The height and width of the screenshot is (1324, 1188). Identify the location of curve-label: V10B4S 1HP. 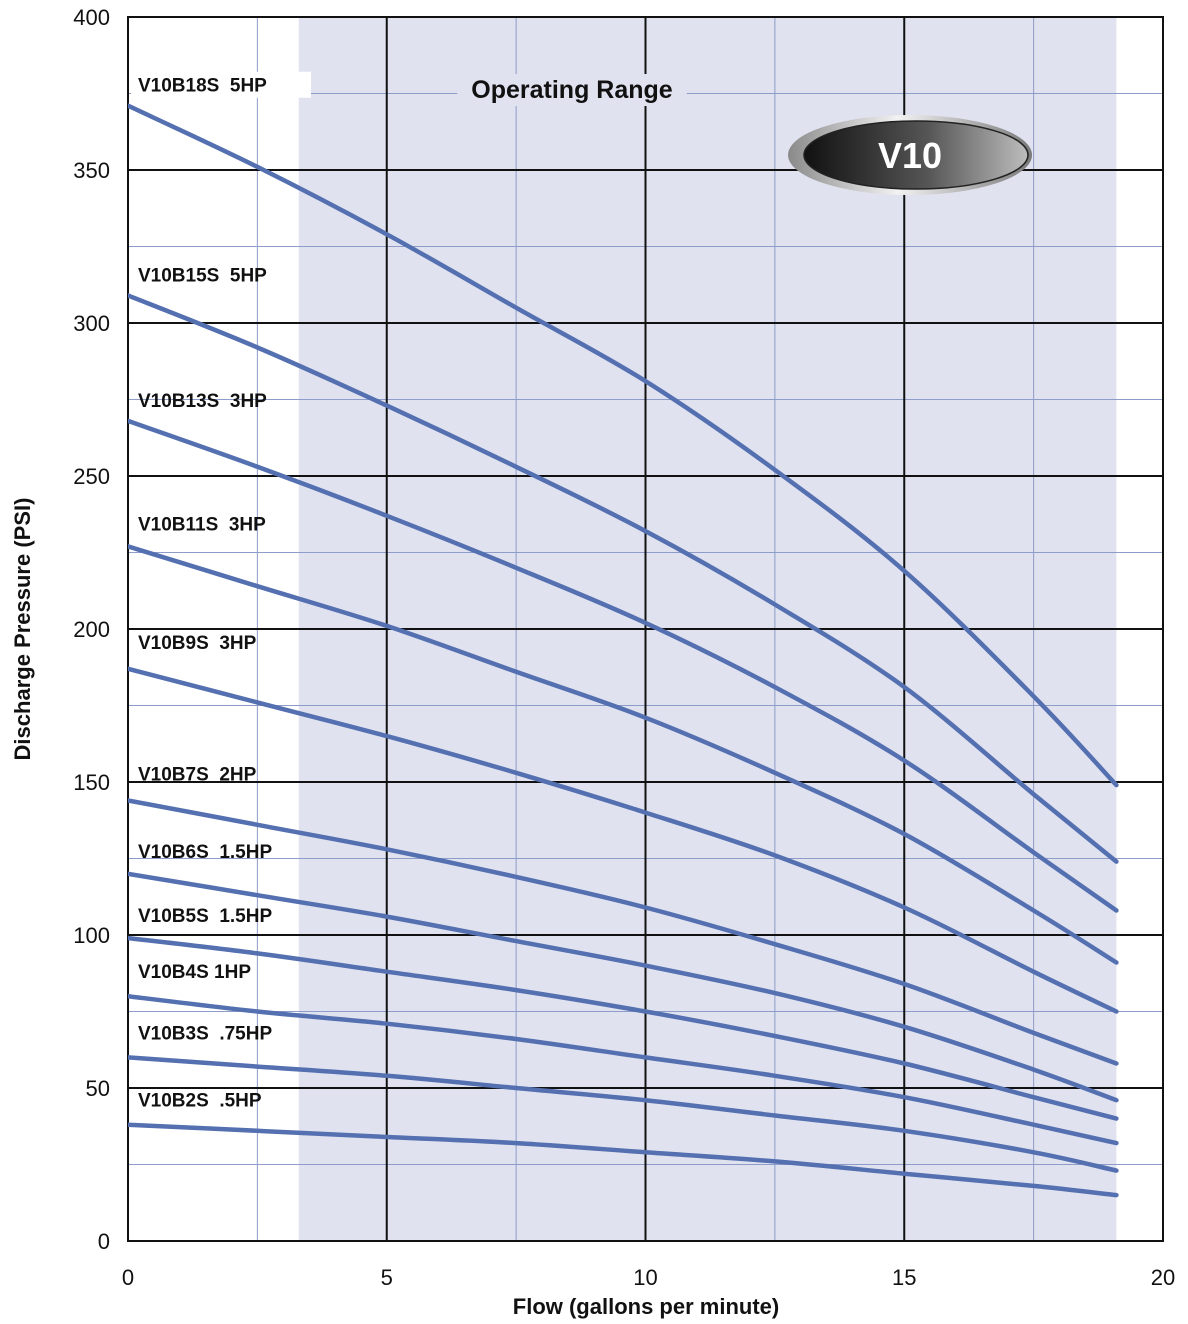
(194, 972).